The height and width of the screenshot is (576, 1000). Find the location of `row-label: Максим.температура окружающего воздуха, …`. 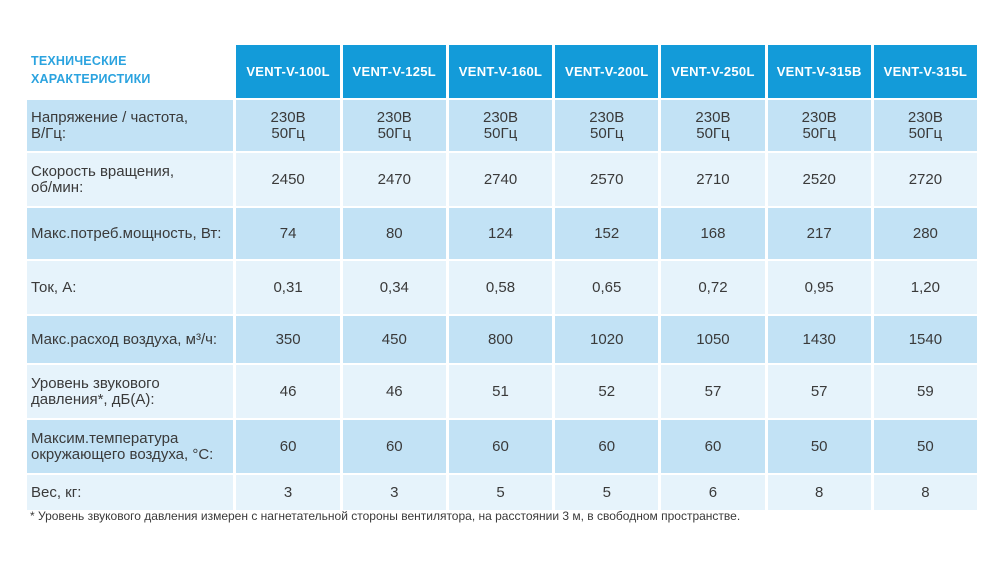

row-label: Максим.температура окружающего воздуха, … is located at coordinates (130, 446).